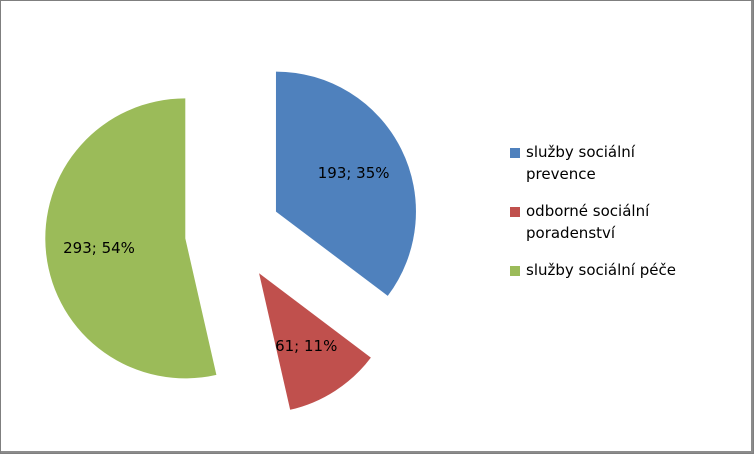  I want to click on legend-item-prevence: služby sociální prevence, so click(625, 163).